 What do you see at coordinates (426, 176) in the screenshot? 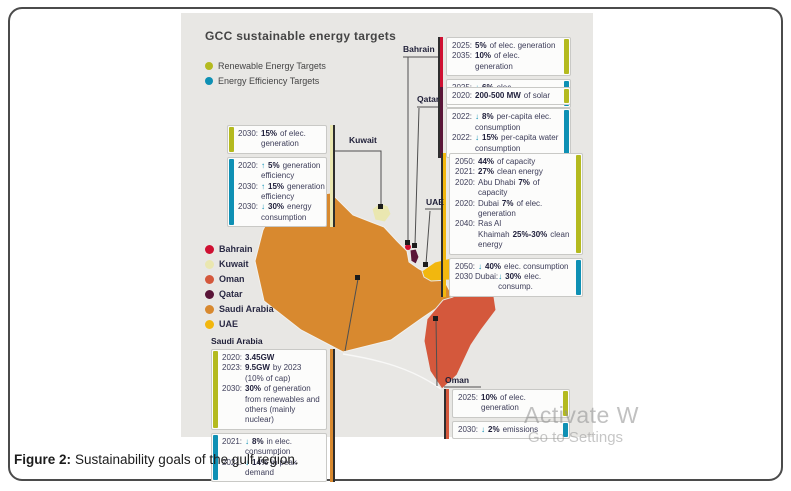
I see `connector-qatar` at bounding box center [426, 176].